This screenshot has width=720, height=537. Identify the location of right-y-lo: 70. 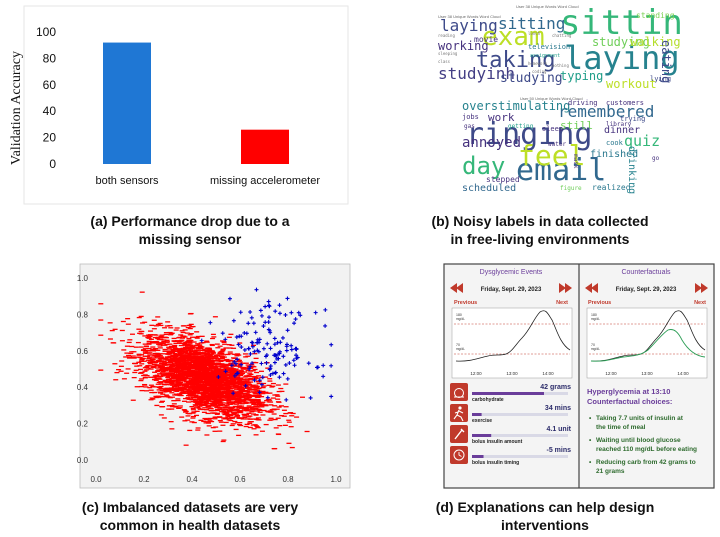
(593, 345).